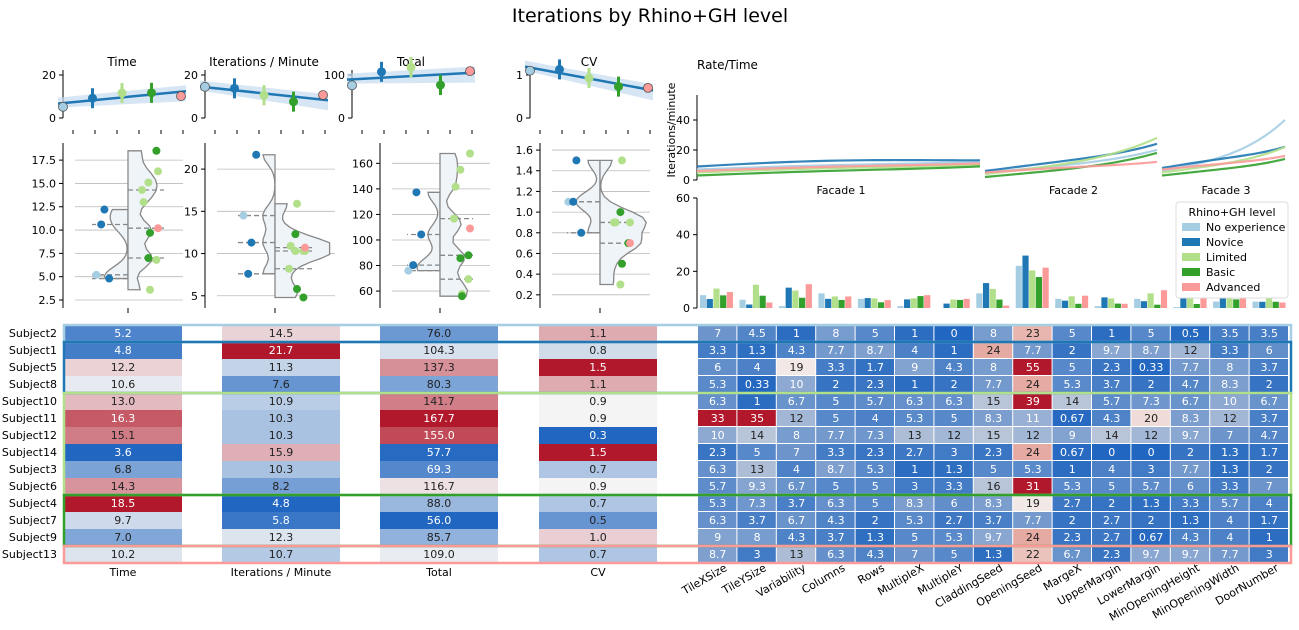 This screenshot has width=1299, height=630. I want to click on heat-value: 31, so click(1033, 486).